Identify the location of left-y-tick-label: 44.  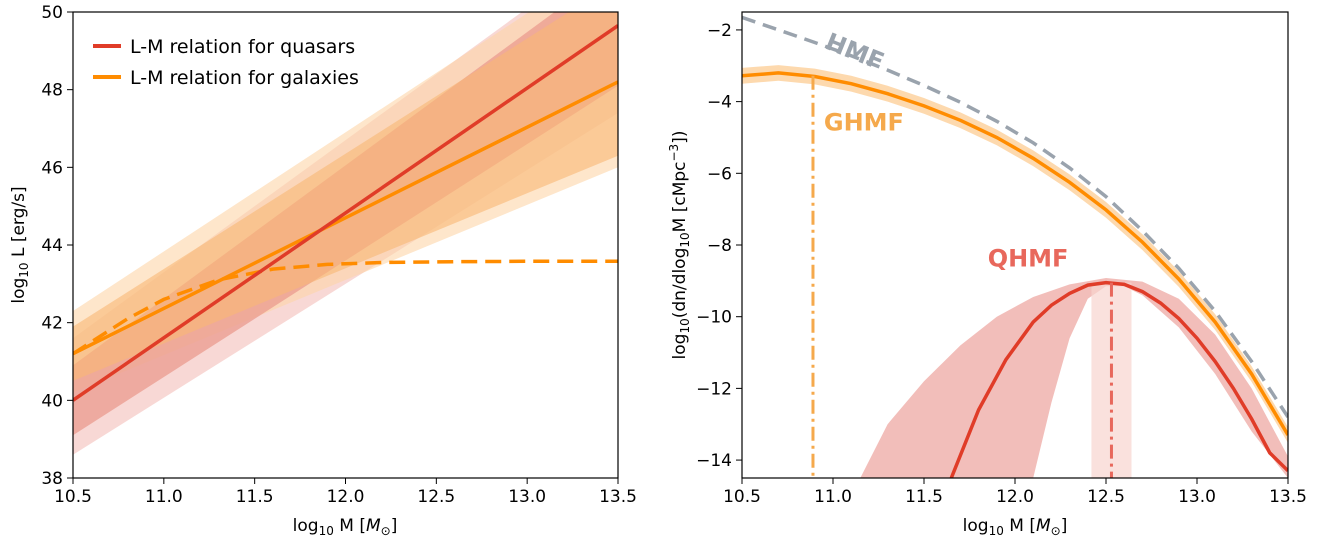
(52, 246).